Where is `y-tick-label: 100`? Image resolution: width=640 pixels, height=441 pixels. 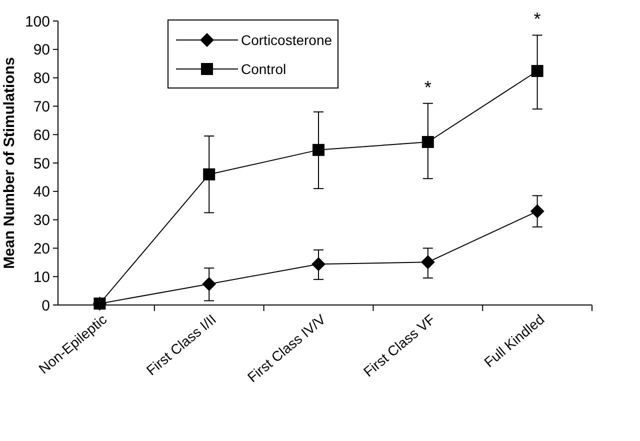
y-tick-label: 100 is located at coordinates (37, 21).